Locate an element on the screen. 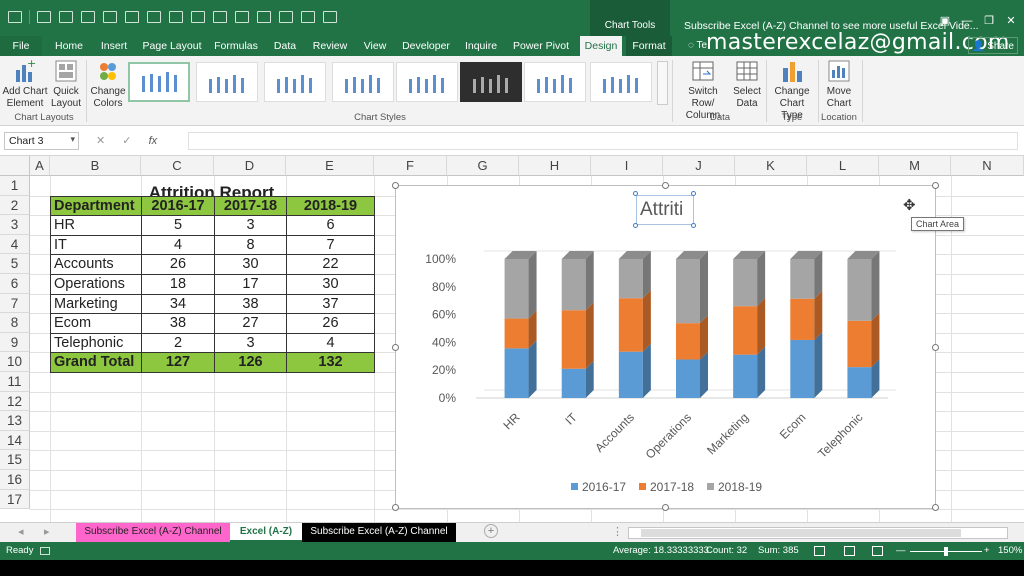  column-header-n: N is located at coordinates (987, 166).